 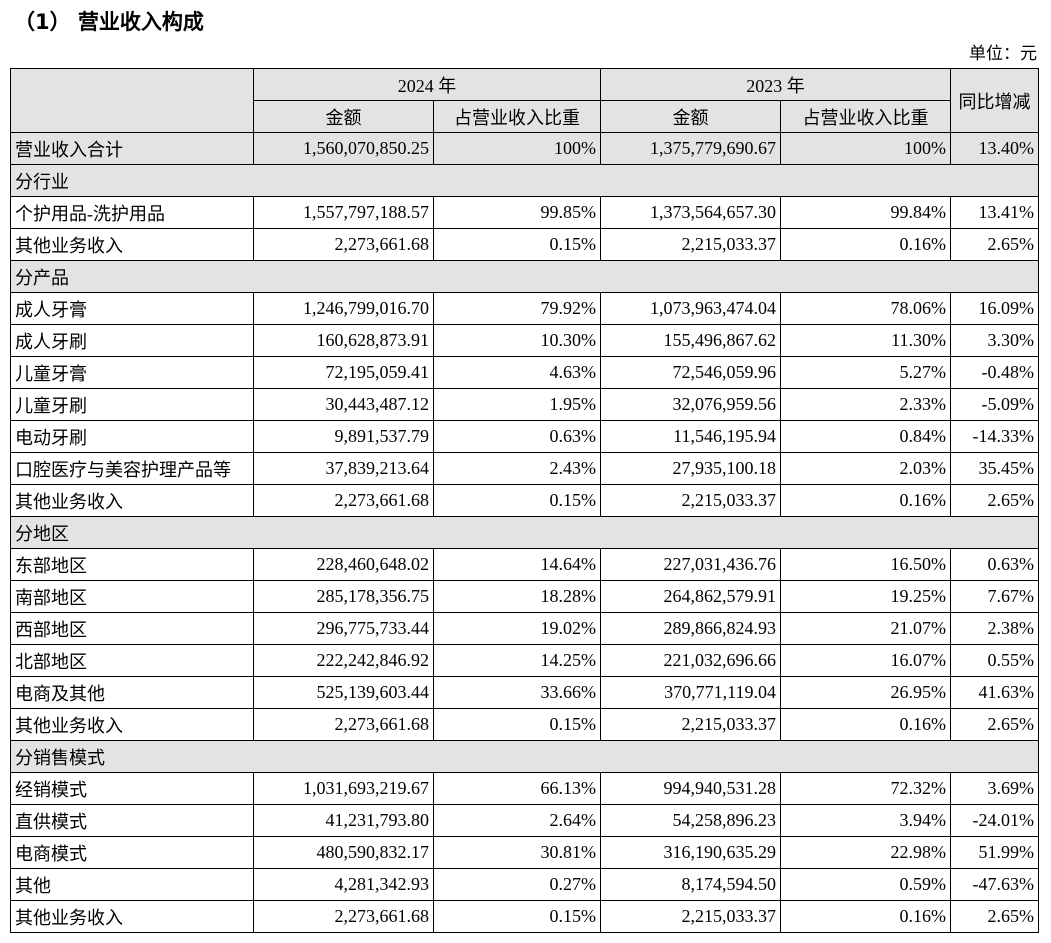 I want to click on cell-value: 0.27%, so click(x=517, y=884).